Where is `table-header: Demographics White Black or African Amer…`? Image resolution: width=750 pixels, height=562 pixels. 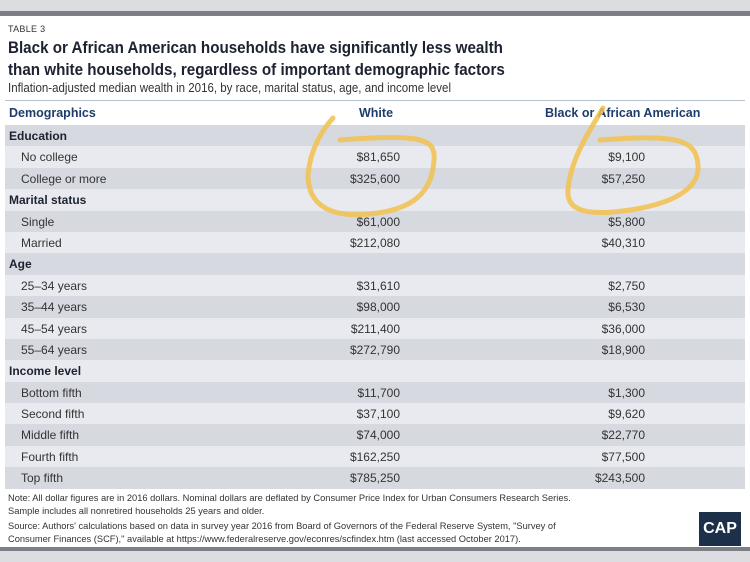
table-header: Demographics White Black or African Amer… is located at coordinates (375, 112).